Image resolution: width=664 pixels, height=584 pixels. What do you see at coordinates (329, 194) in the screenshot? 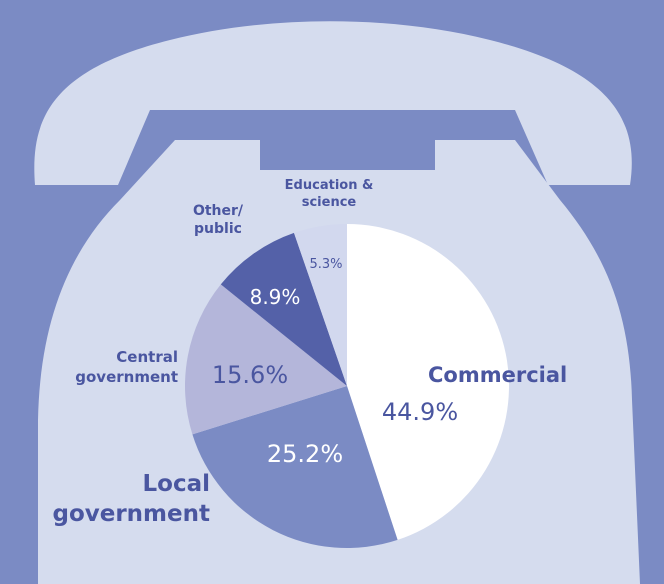
I see `category-label: Education & science` at bounding box center [329, 194].